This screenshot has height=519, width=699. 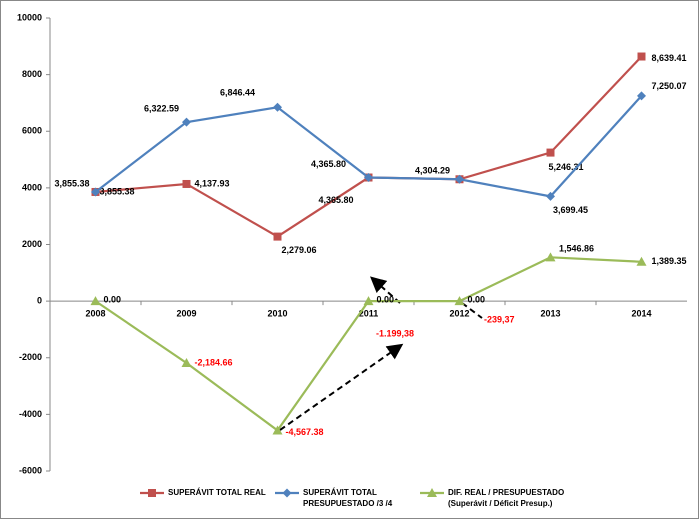 What do you see at coordinates (32, 74) in the screenshot?
I see `y-tick-label: 8000` at bounding box center [32, 74].